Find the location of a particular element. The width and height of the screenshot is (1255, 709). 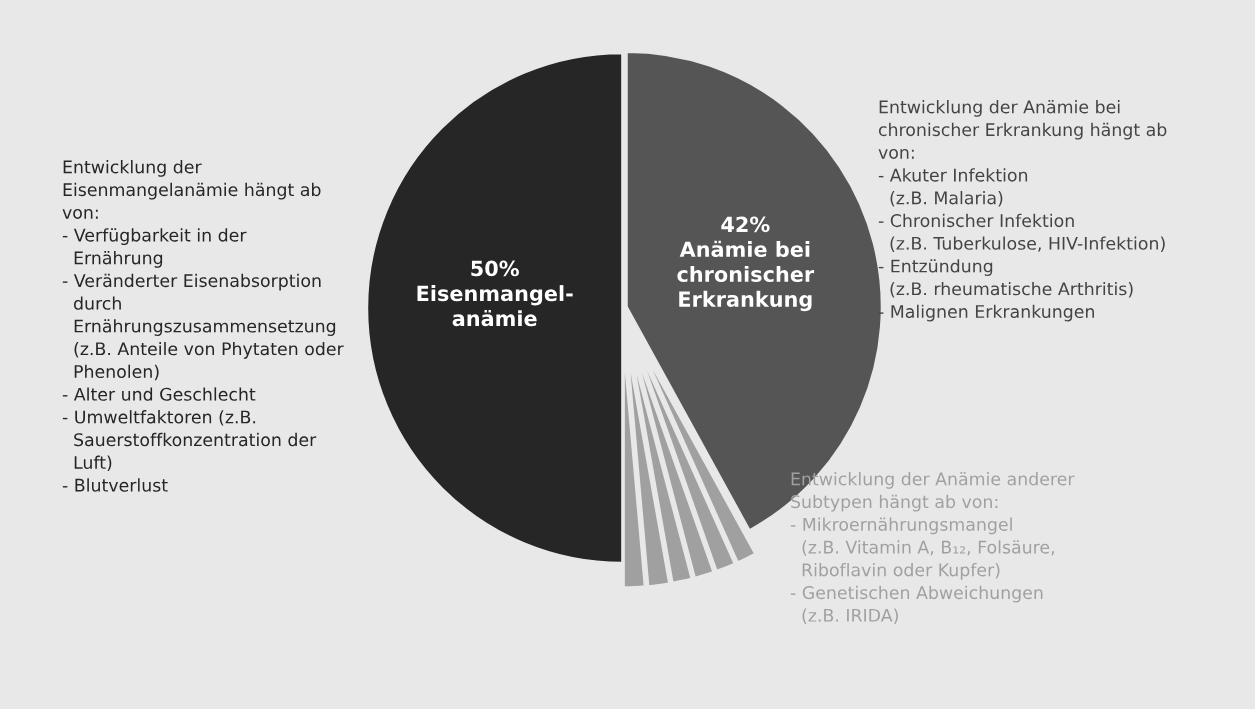

data-label: 50% is located at coordinates (495, 268).